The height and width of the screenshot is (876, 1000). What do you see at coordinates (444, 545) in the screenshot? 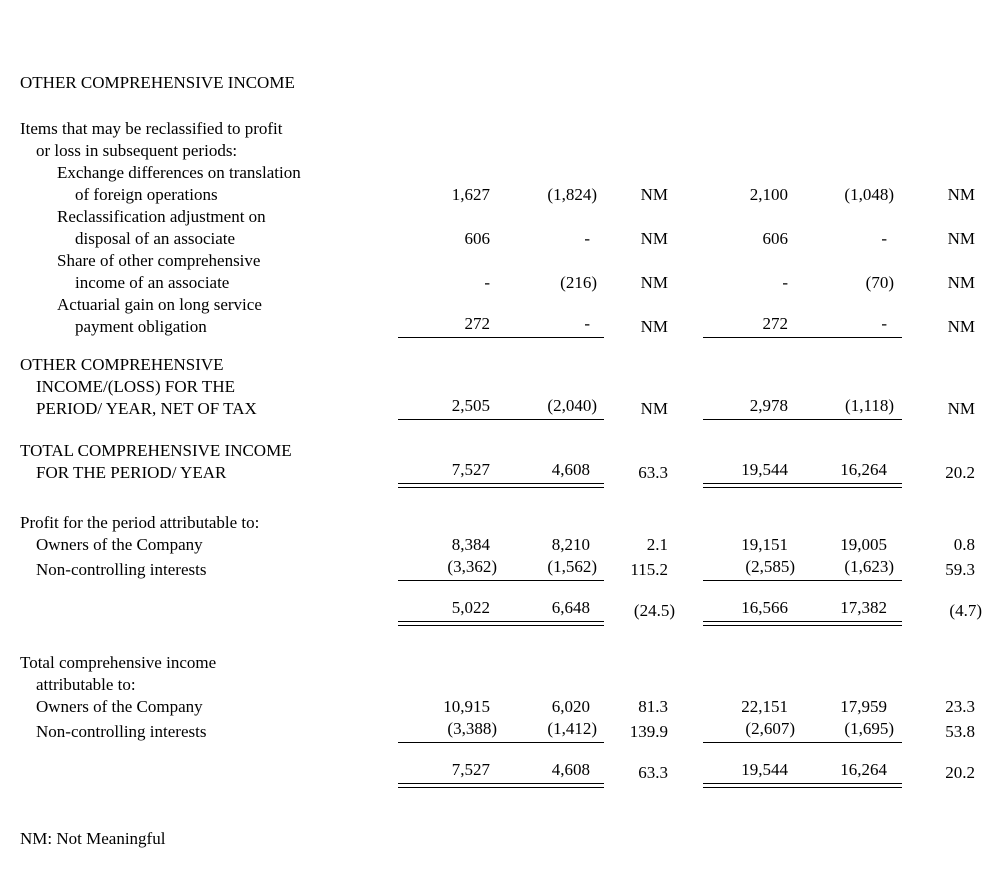
I see `cell: 8,384` at bounding box center [444, 545].